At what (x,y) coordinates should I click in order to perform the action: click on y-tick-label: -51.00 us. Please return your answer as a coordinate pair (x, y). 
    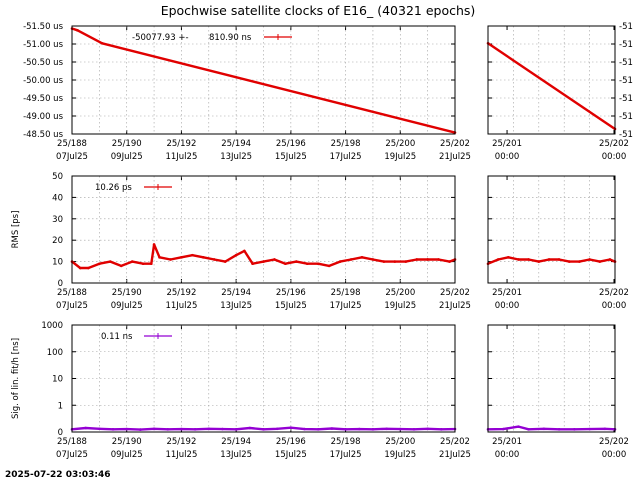
    Looking at the image, I should click on (43, 45).